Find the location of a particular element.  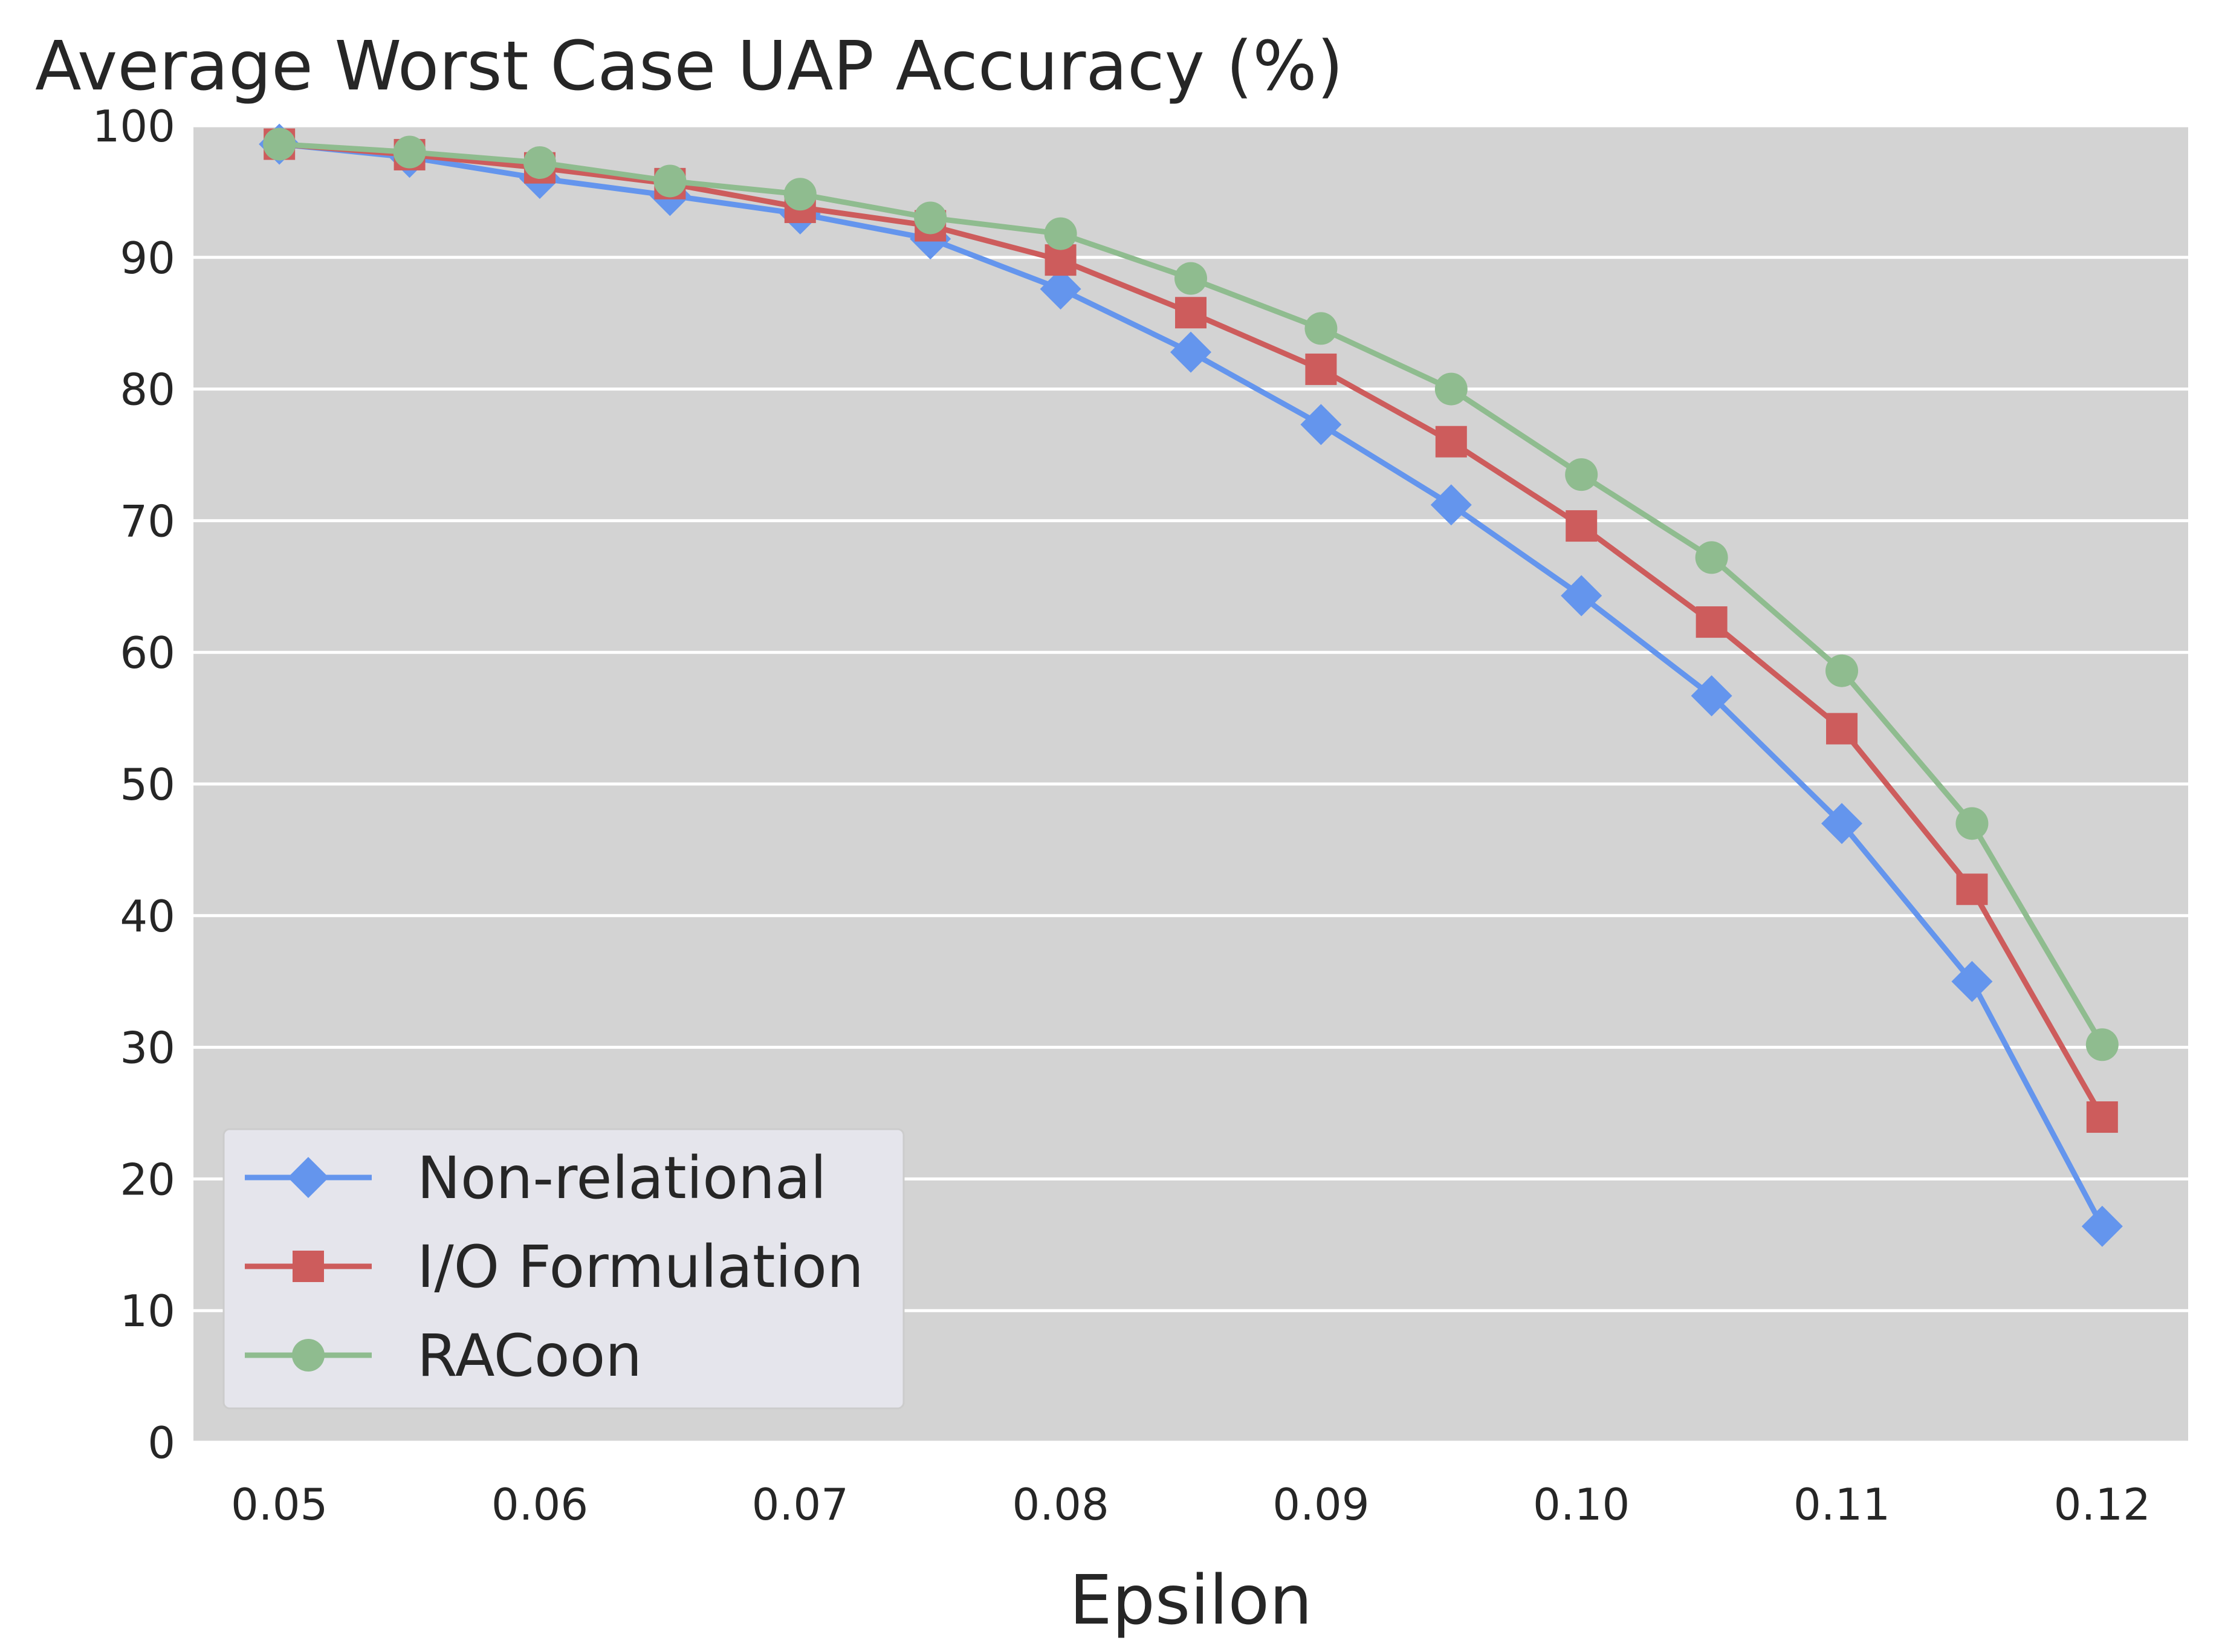

y-tick-label: 90 is located at coordinates (147, 258).